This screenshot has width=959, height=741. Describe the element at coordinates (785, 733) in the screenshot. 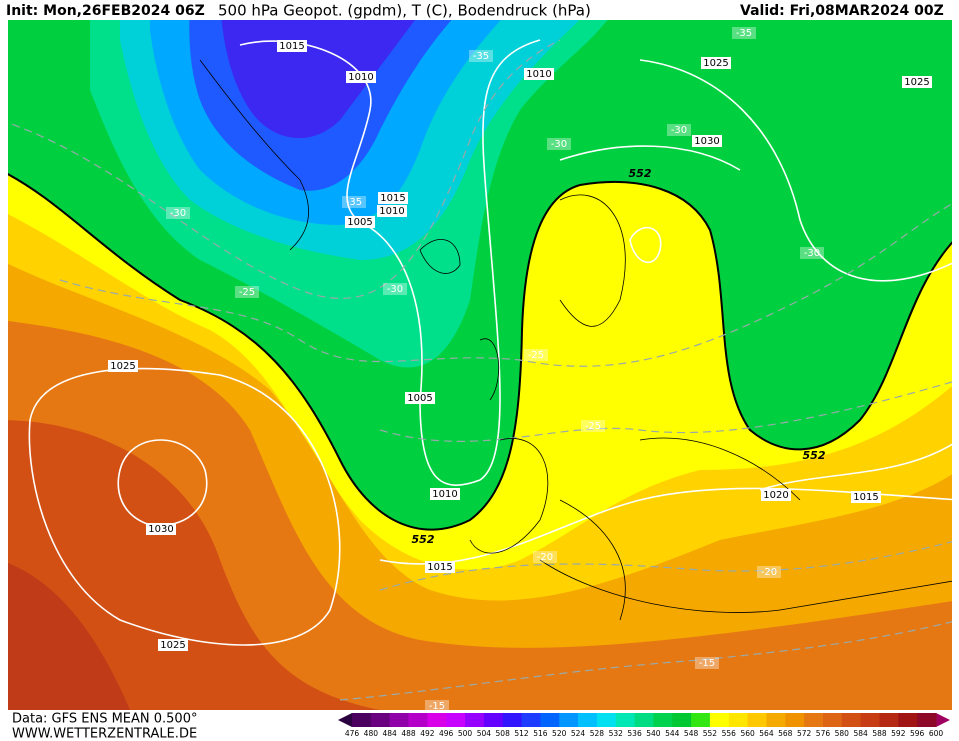

I see `colorbar-label: 568` at that location.